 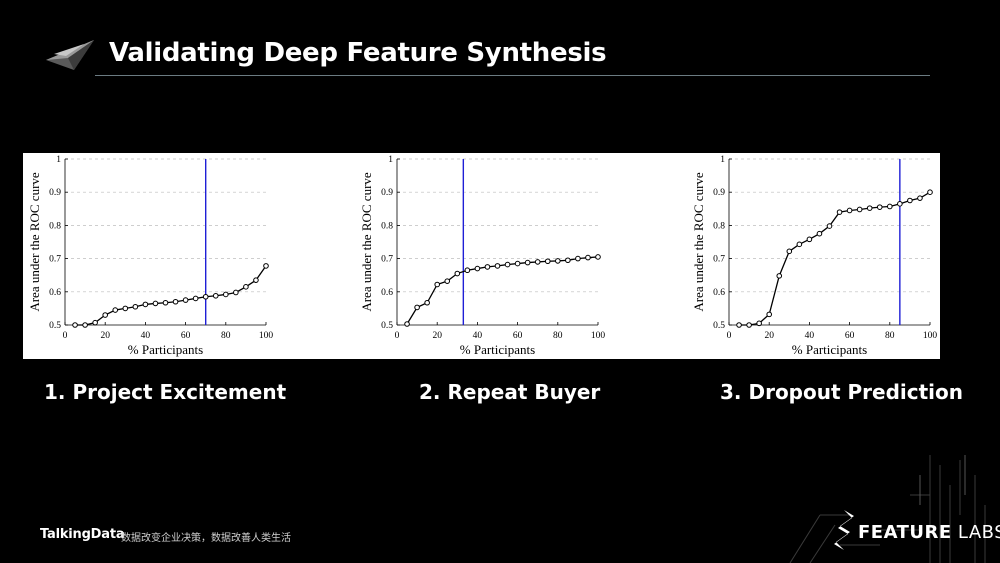 I want to click on title-divider, so click(x=512, y=75).